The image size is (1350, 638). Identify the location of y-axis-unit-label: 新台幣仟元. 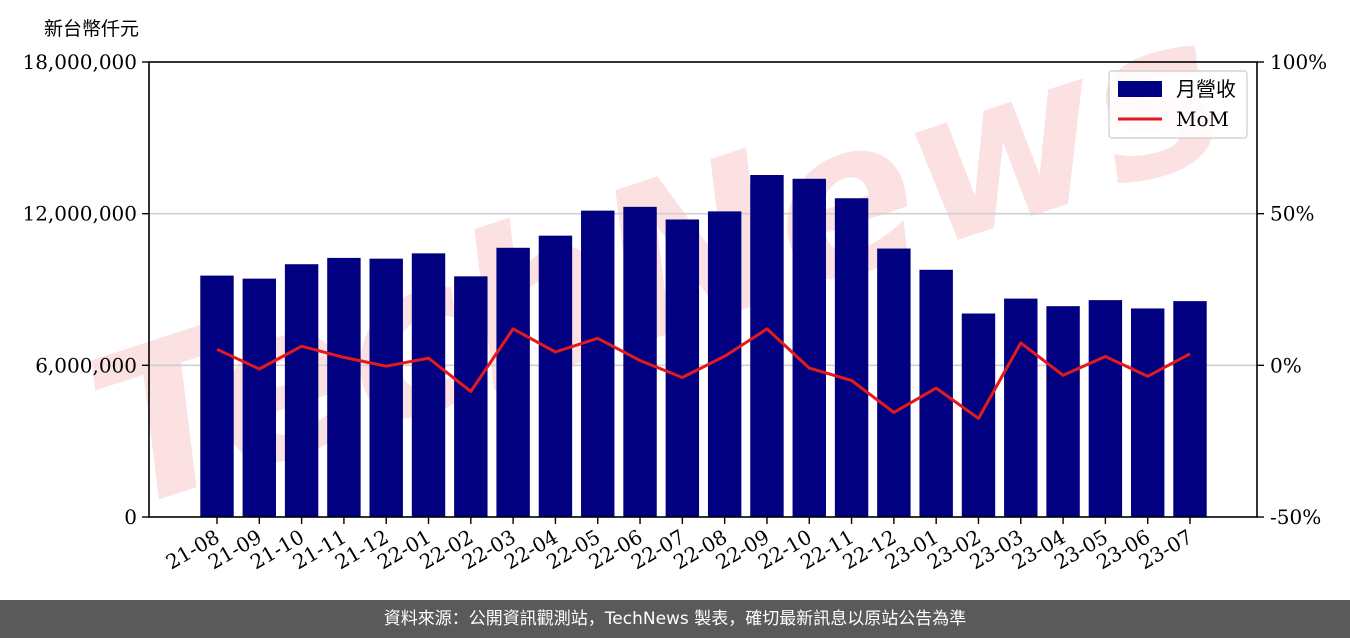
(92, 29).